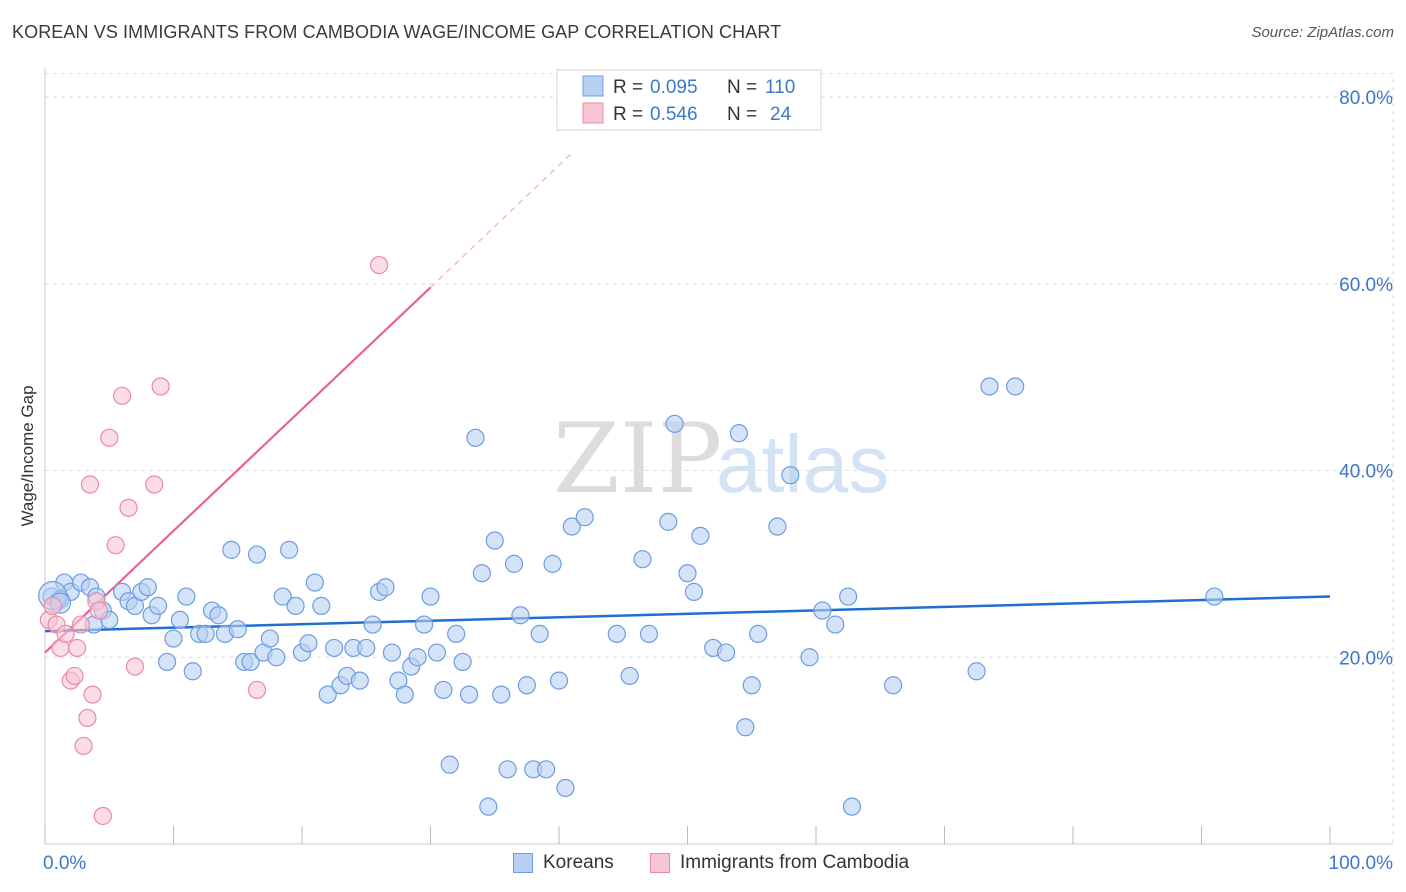  Describe the element at coordinates (779, 863) in the screenshot. I see `legend-item-cambodia: Immigrants from Cambodia` at that location.